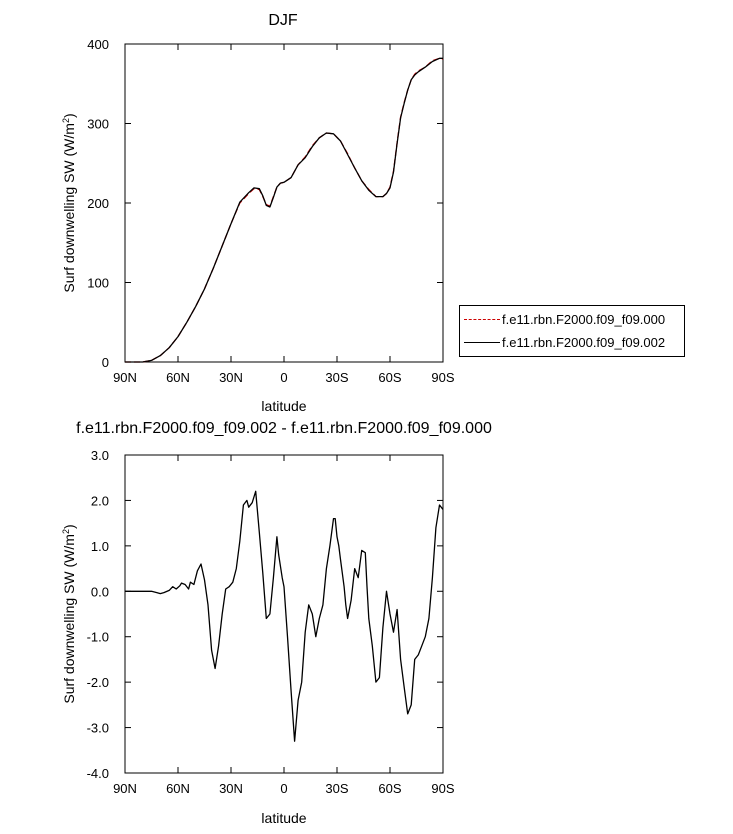 This screenshot has width=733, height=834. Describe the element at coordinates (98, 637) in the screenshot. I see `bottom-y-tick-label: -1.0` at that location.